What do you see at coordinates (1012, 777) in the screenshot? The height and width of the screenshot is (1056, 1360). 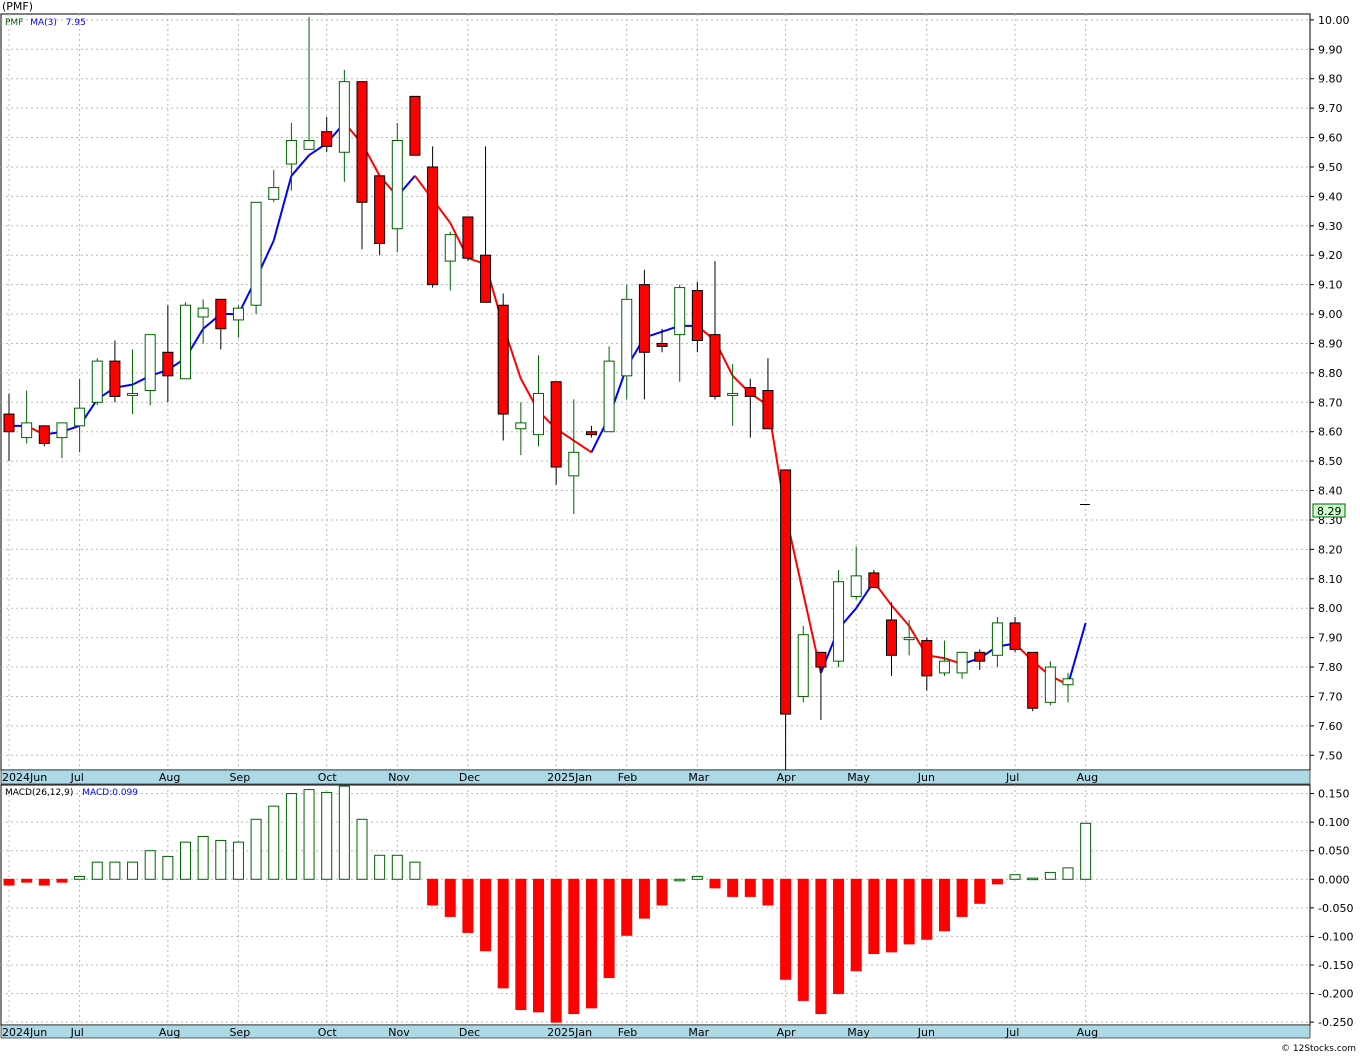 I see `price-x-tick-label: Jul` at bounding box center [1012, 777].